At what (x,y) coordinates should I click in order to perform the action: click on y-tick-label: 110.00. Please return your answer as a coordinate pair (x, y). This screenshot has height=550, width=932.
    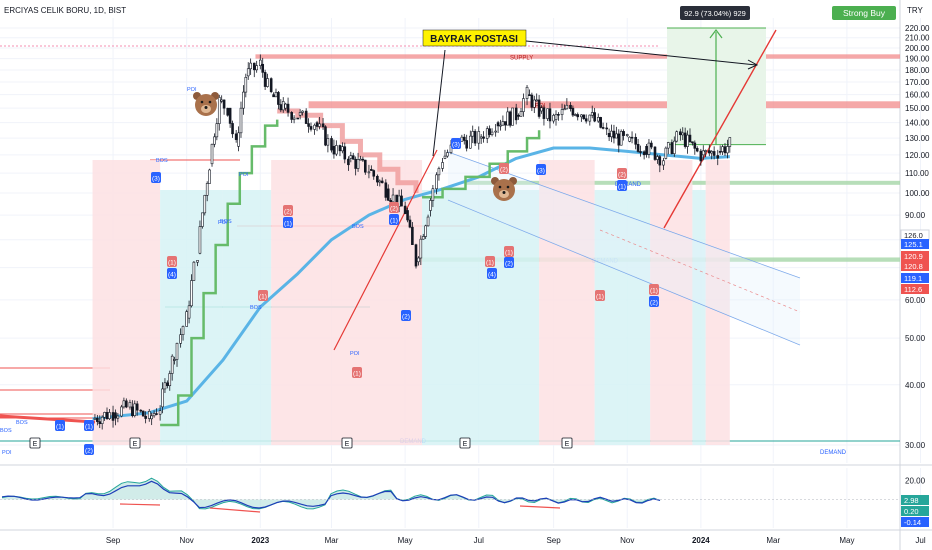
    Looking at the image, I should click on (917, 173).